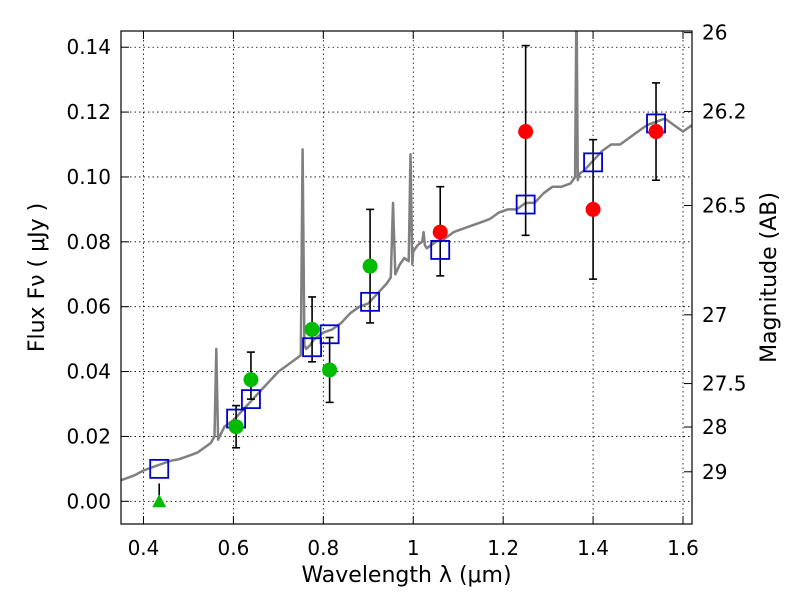 The image size is (800, 600). What do you see at coordinates (724, 384) in the screenshot?
I see `y2-tick-label: 27.5` at bounding box center [724, 384].